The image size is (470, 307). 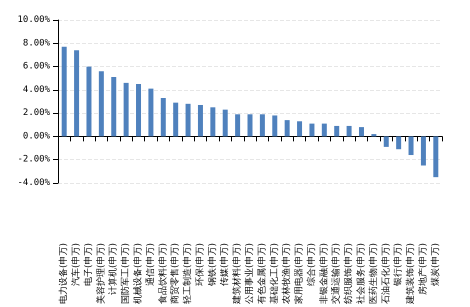 What do you see at coordinates (175, 273) in the screenshot?
I see `x-tick-label: 商贸零售(申万)` at bounding box center [175, 273].